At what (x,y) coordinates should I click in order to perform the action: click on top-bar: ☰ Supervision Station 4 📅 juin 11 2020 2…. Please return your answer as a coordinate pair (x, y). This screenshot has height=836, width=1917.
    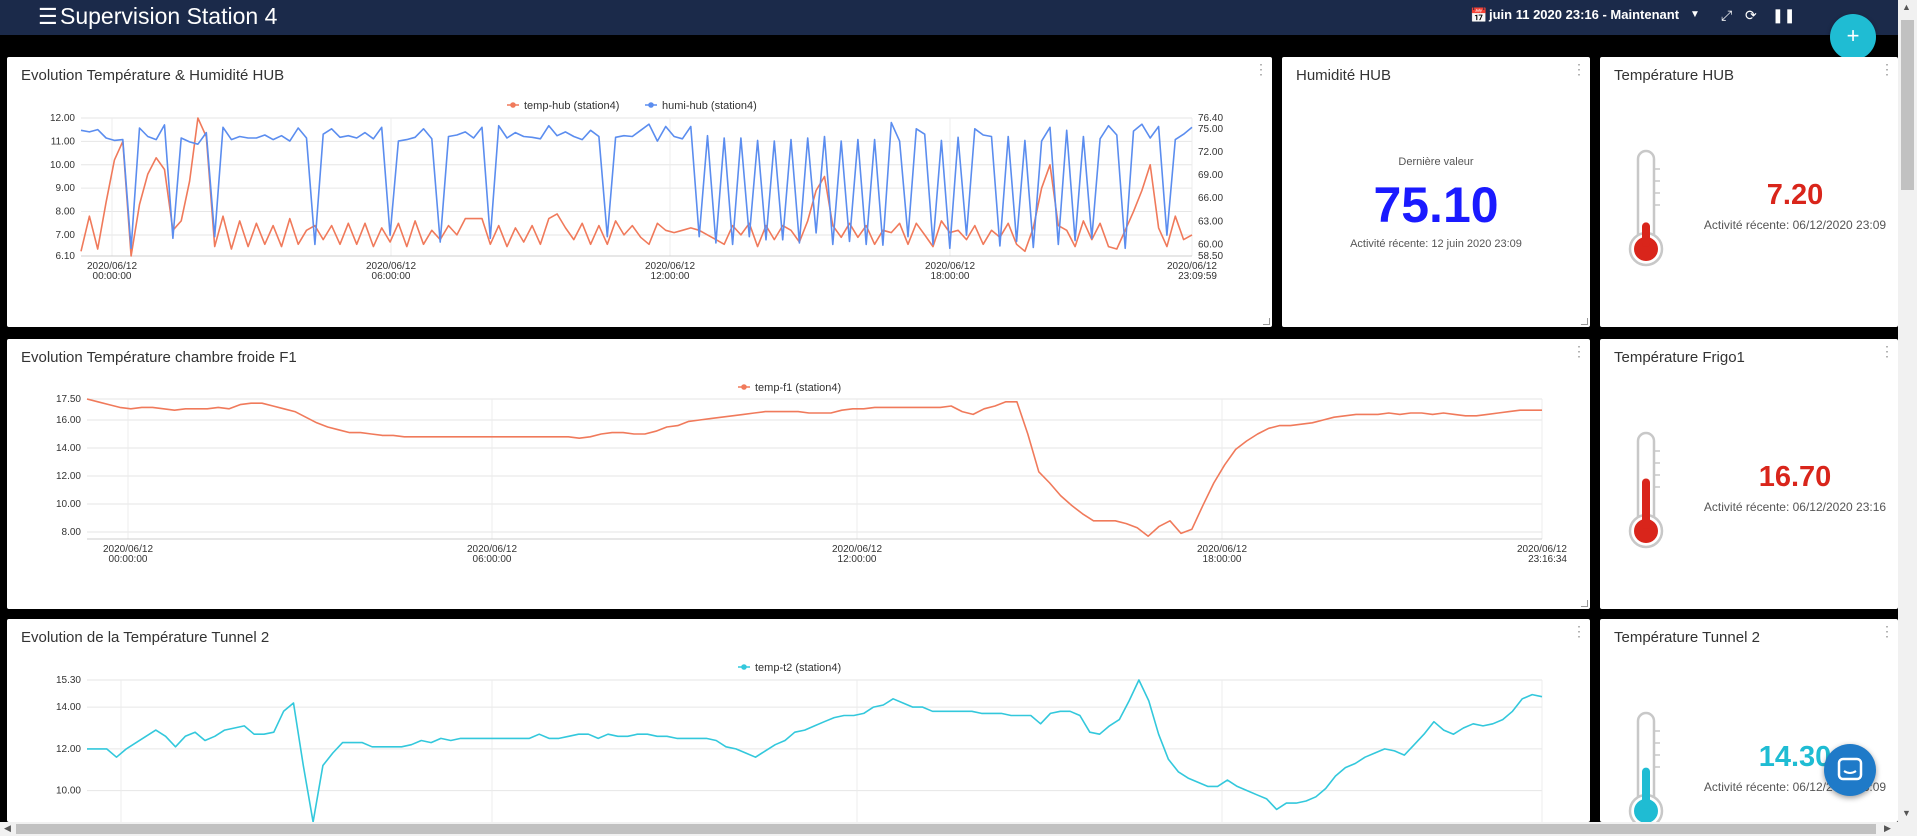
    Looking at the image, I should click on (958, 17).